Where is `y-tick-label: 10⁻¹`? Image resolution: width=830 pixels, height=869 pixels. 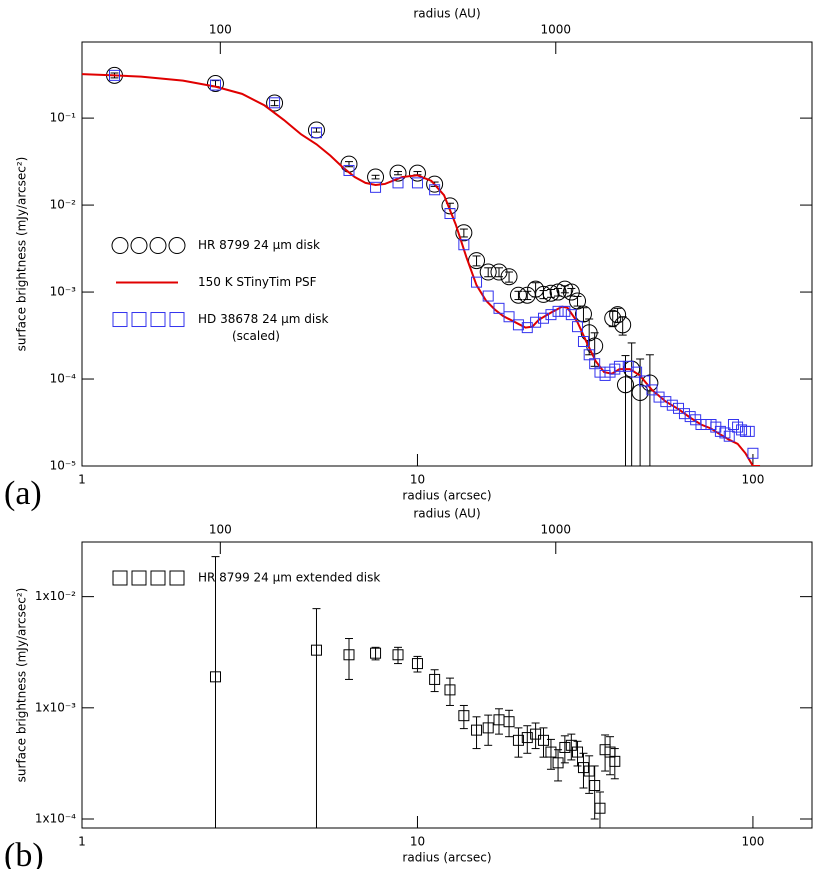
y-tick-label: 10⁻¹ is located at coordinates (63, 118).